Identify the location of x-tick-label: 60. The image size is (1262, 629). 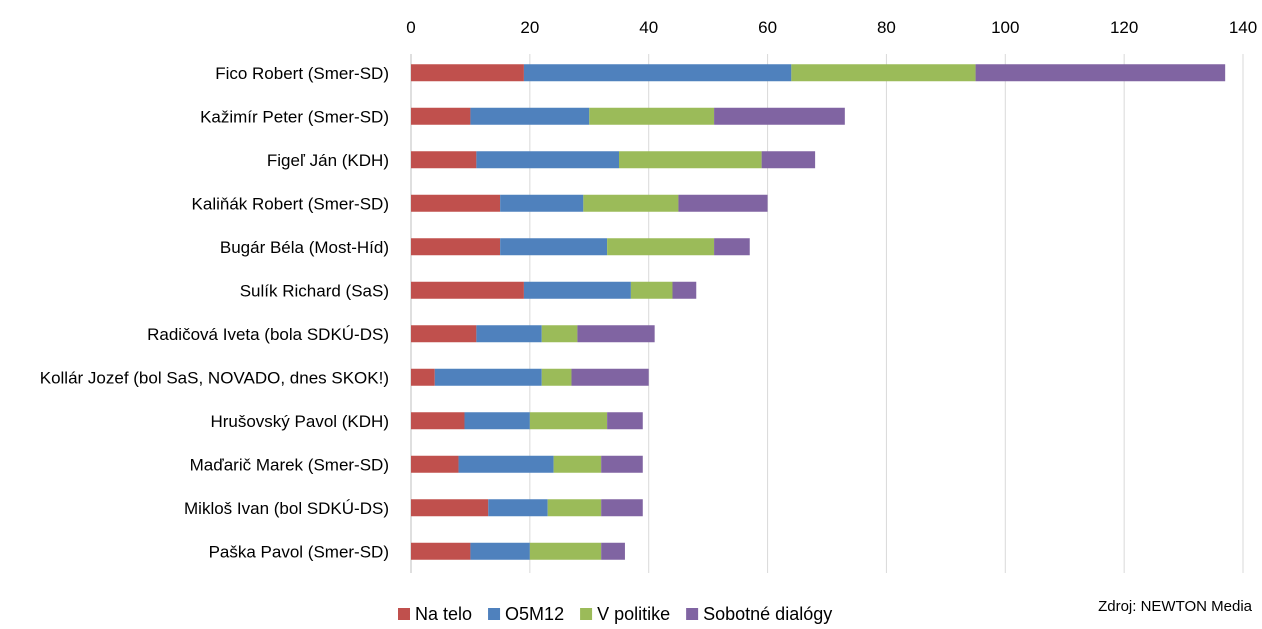
(767, 27).